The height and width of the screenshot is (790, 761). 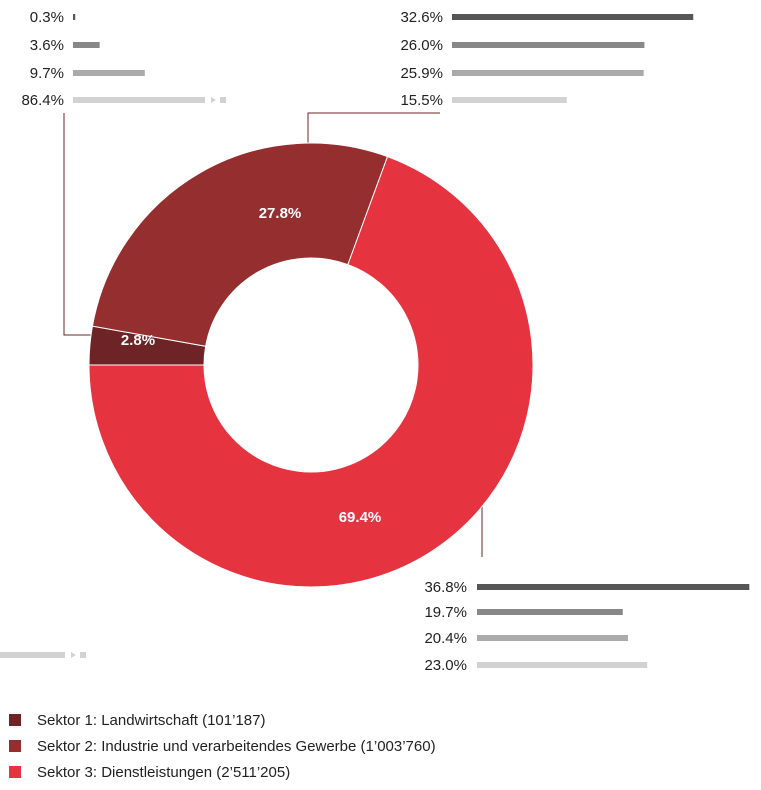 I want to click on slice-label: 2.8%, so click(x=138, y=340).